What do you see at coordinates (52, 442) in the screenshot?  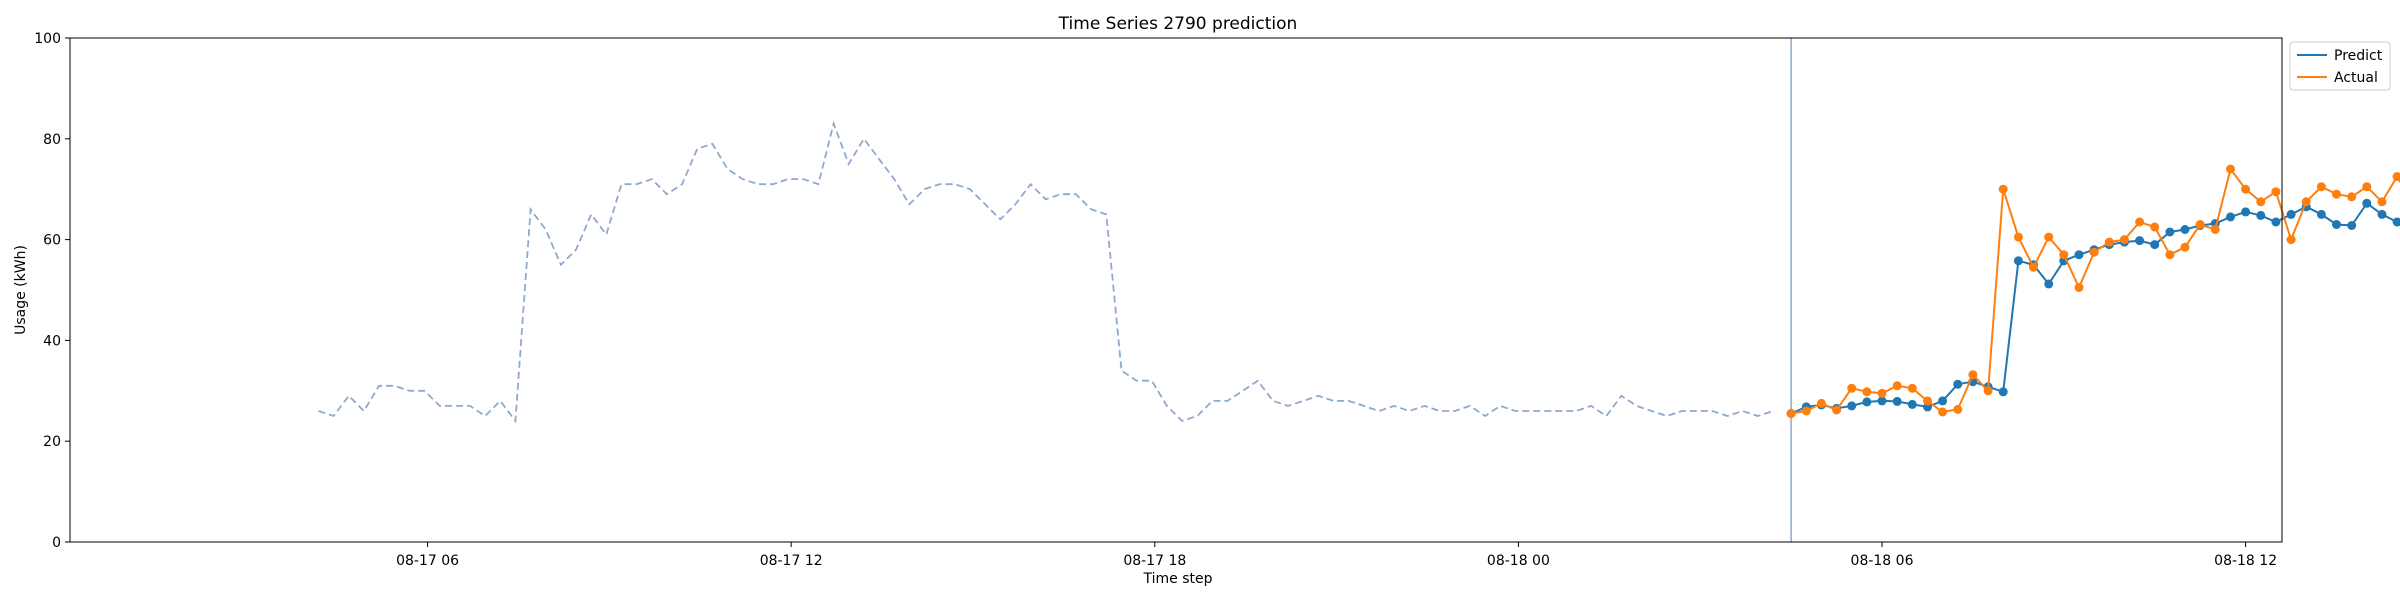 I see `y-tick-label: 20` at bounding box center [52, 442].